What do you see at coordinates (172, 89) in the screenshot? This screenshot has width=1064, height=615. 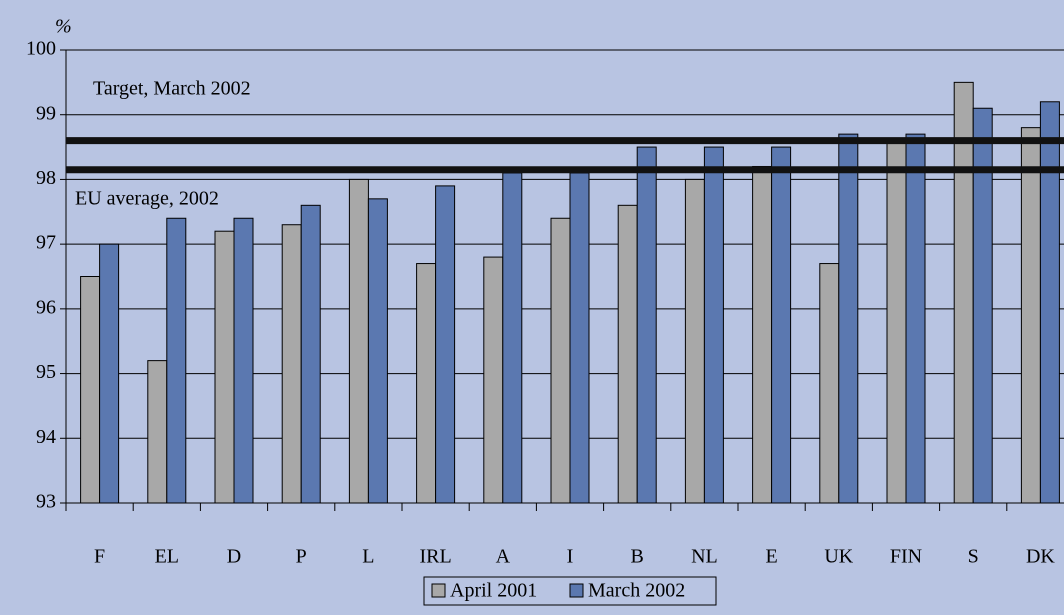 I see `reference-label: Target, March 2002` at bounding box center [172, 89].